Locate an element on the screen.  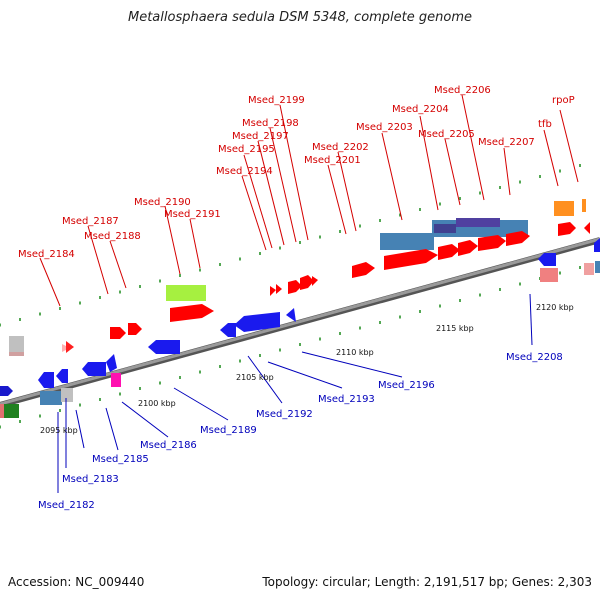
gene-label: Msed_2186 is located at coordinates (168, 445).